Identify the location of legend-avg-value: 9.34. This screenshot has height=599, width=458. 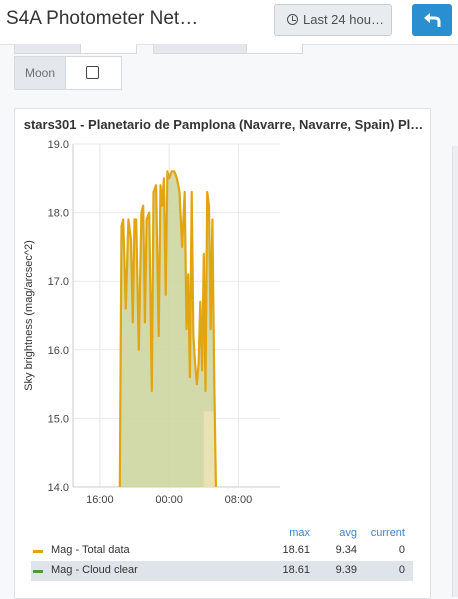
(346, 550).